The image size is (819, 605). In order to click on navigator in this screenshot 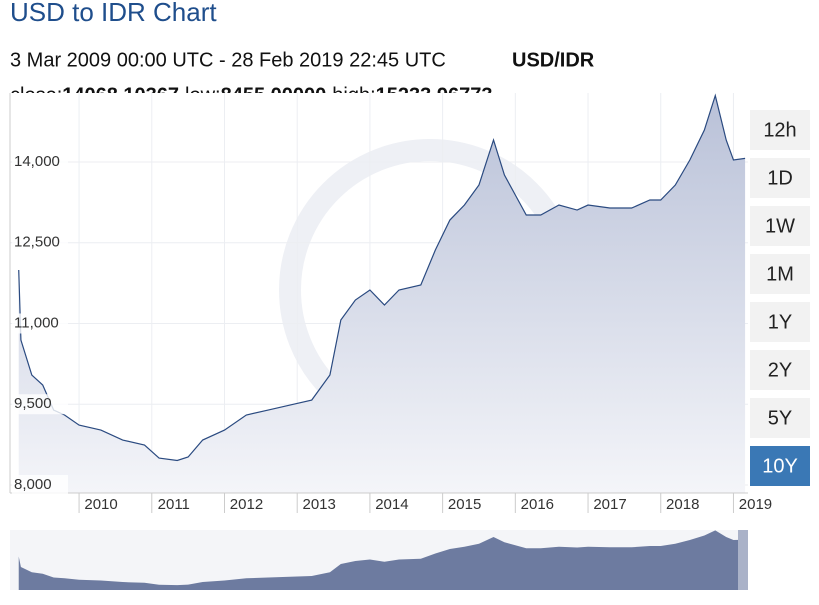, I will do `click(382, 560)`.